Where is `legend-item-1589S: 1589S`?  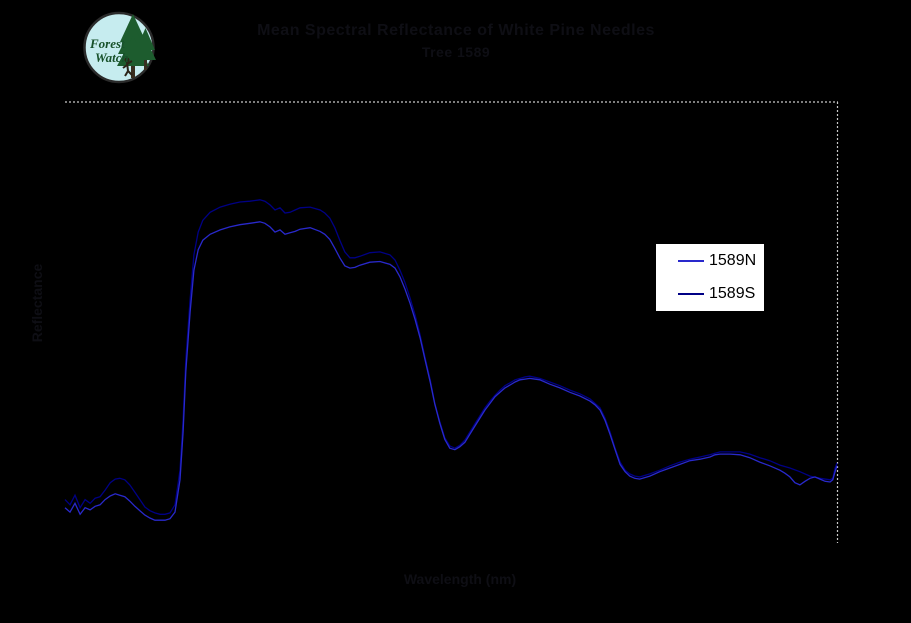 legend-item-1589S: 1589S is located at coordinates (710, 294).